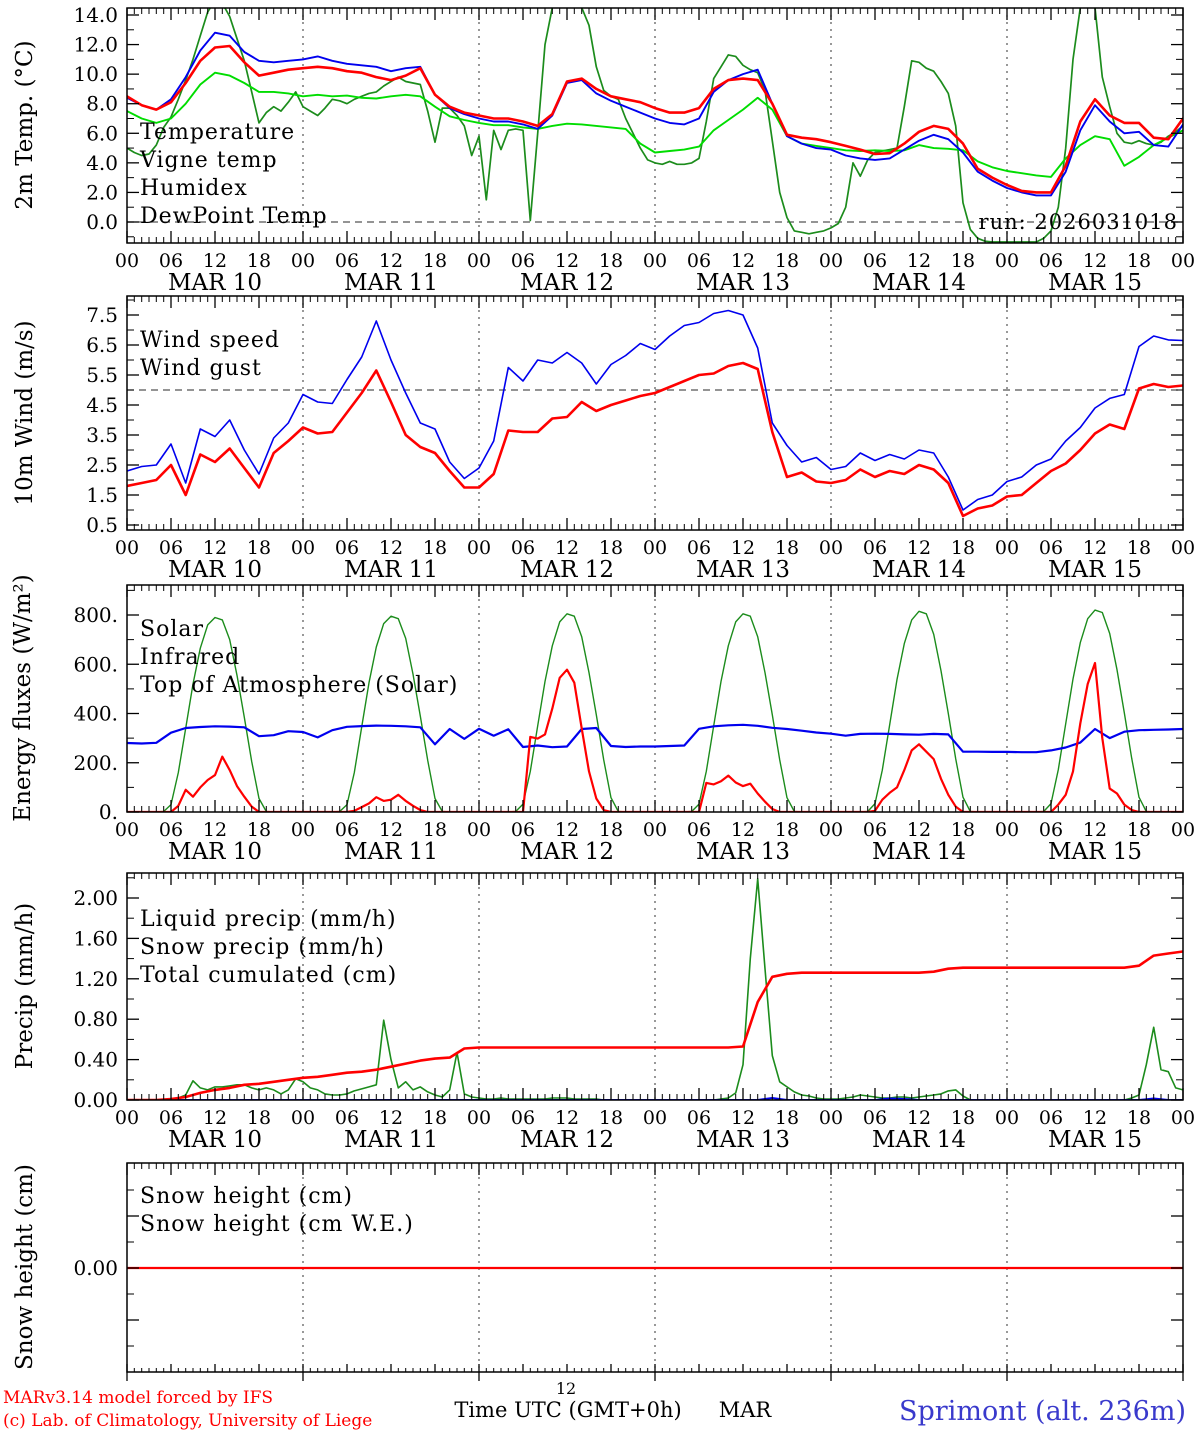  I want to click on y-tick-label: 10.0, so click(95, 74).